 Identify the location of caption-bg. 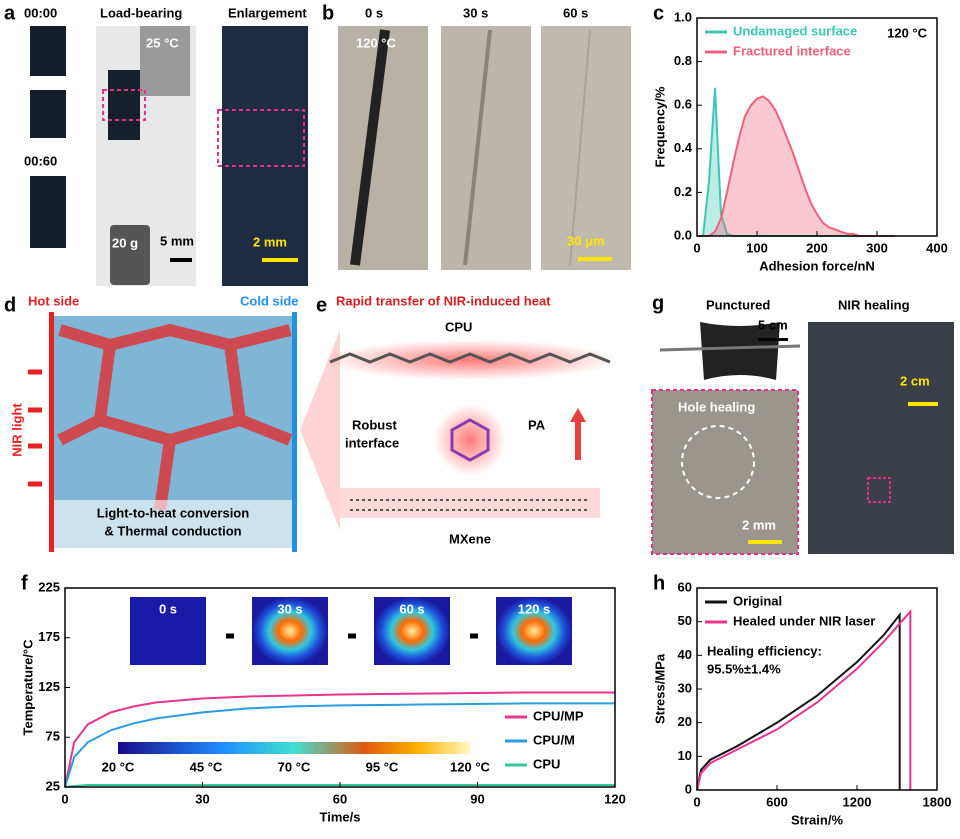
(173, 524).